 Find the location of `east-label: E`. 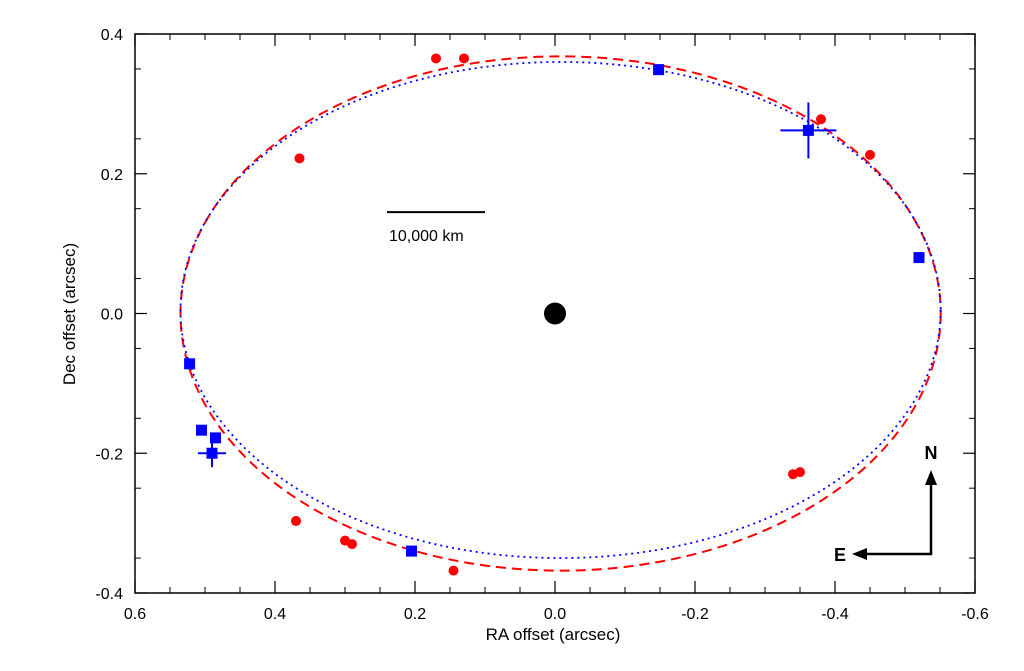

east-label: E is located at coordinates (840, 555).